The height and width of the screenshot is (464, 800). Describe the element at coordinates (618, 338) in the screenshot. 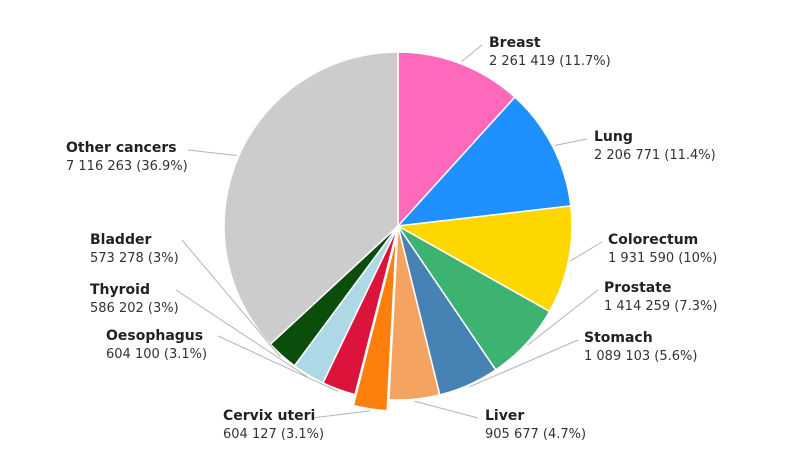

I see `slice-label-stomach: Stomach` at that location.